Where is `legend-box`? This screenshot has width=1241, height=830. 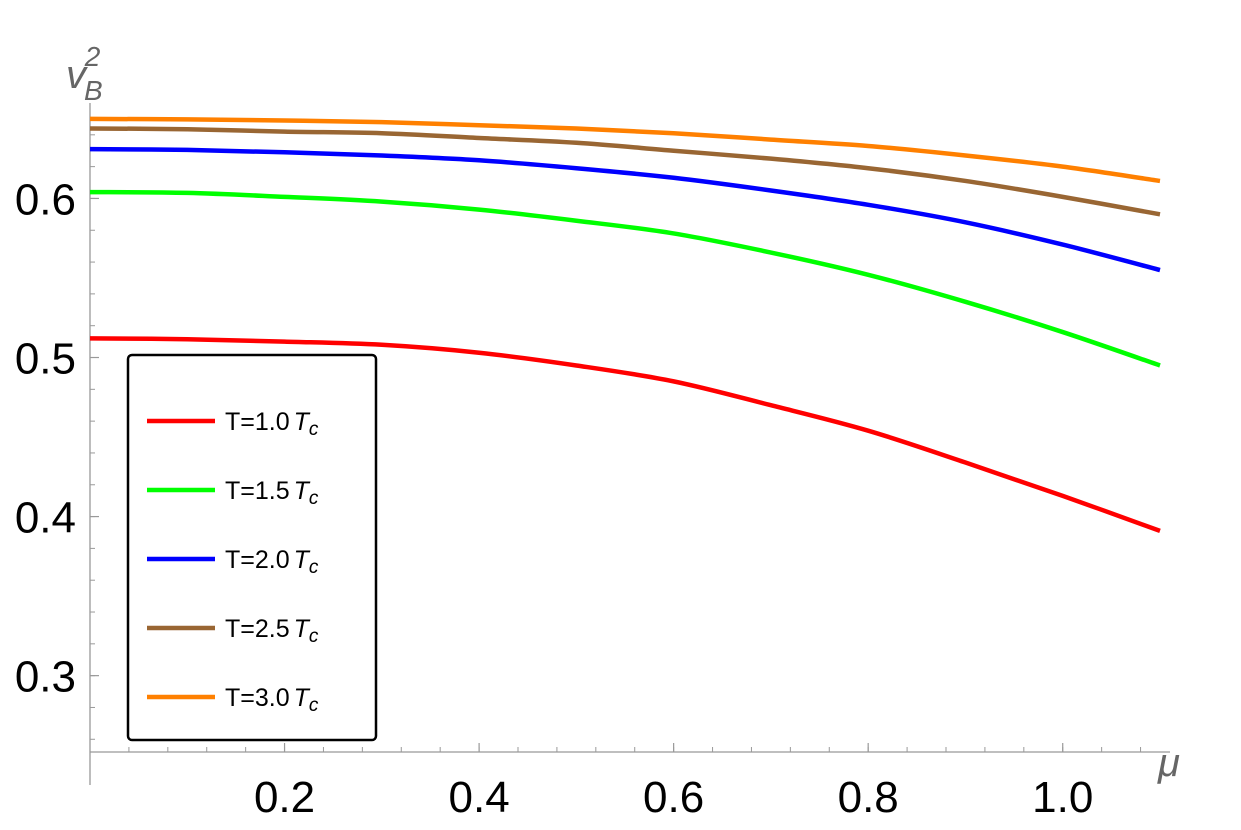 legend-box is located at coordinates (252, 547).